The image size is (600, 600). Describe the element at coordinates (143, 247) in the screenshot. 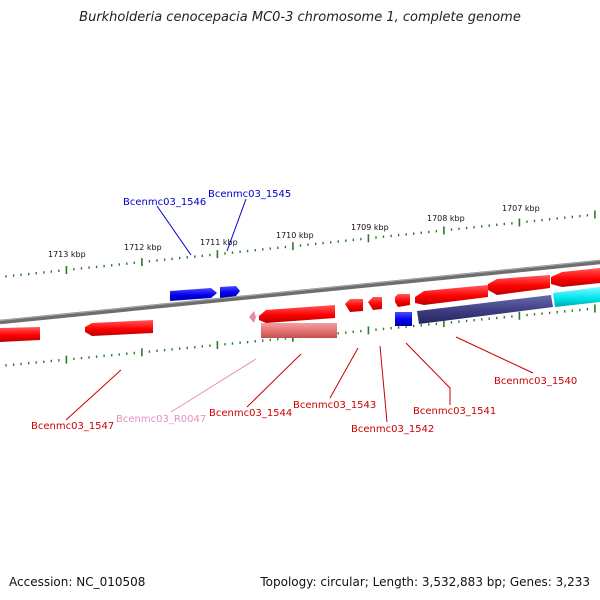

I see `kbp-label-1712: 1712 kbp` at that location.